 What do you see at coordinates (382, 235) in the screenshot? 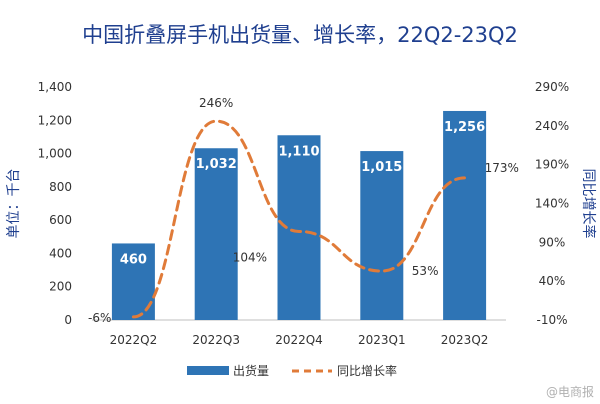
I see `bar-2023Q1` at bounding box center [382, 235].